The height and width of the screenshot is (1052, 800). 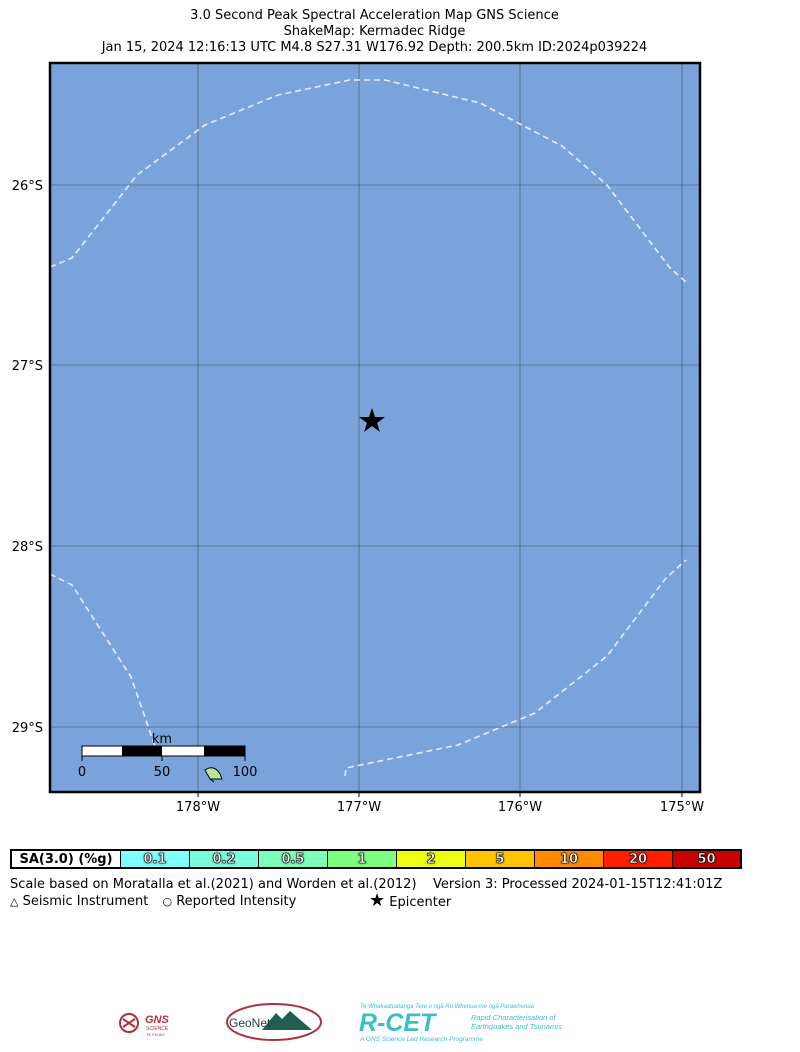 What do you see at coordinates (440, 803) in the screenshot?
I see `lon-labels: 178°W 177°W 176°W 175°W` at bounding box center [440, 803].